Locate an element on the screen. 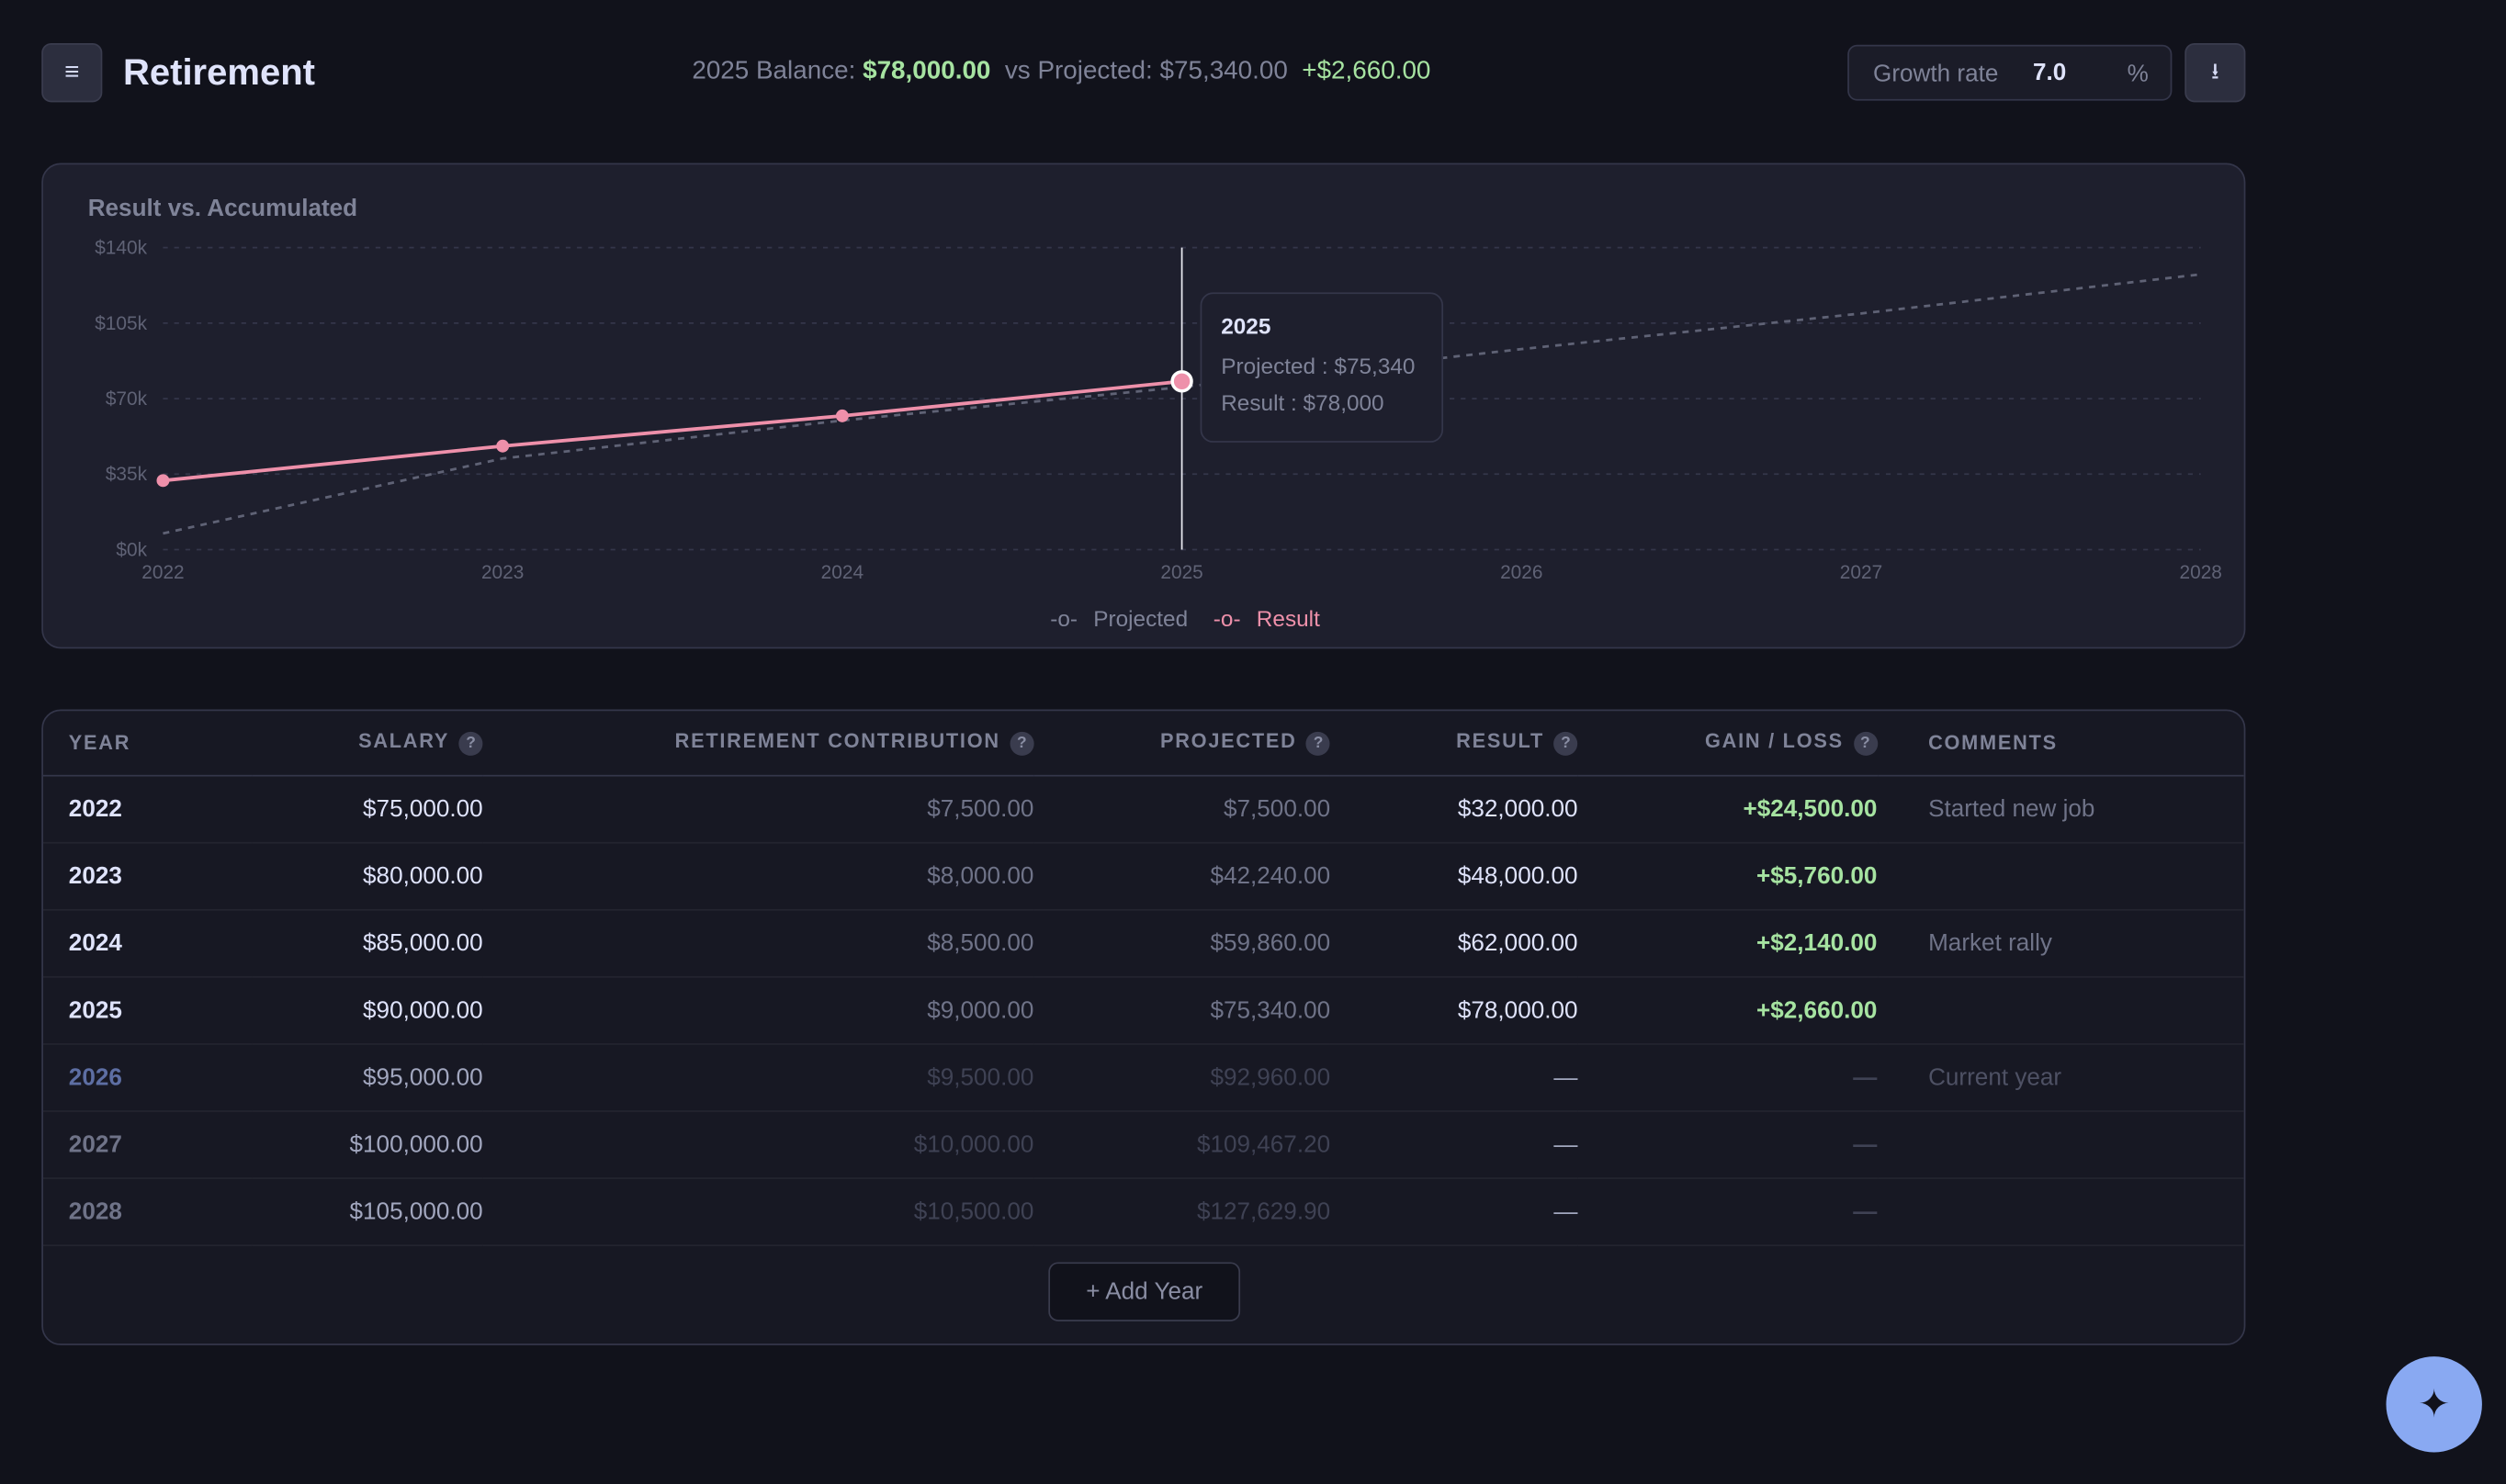 Image resolution: width=2506 pixels, height=1484 pixels. cell-gain: +$5,760.00 is located at coordinates (1727, 877).